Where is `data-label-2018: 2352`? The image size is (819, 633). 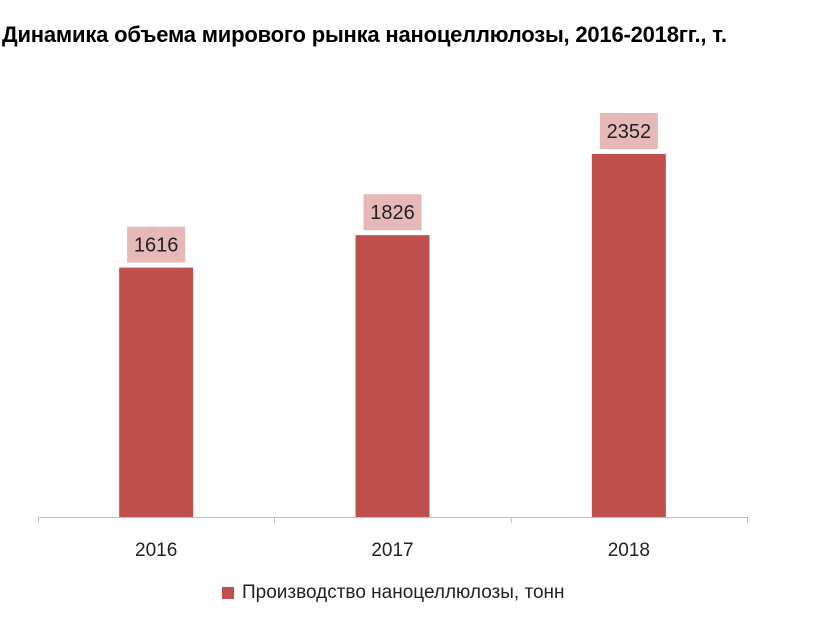 data-label-2018: 2352 is located at coordinates (629, 132).